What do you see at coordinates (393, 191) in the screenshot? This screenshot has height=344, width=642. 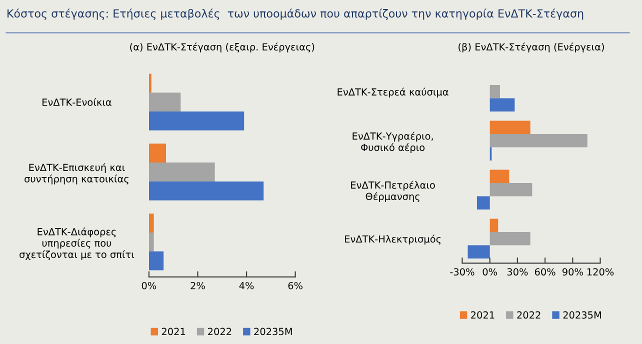 I see `y-tick-label: ΕνΔΤΚ-Πετρέλαιο Θέρμανσης` at bounding box center [393, 191].